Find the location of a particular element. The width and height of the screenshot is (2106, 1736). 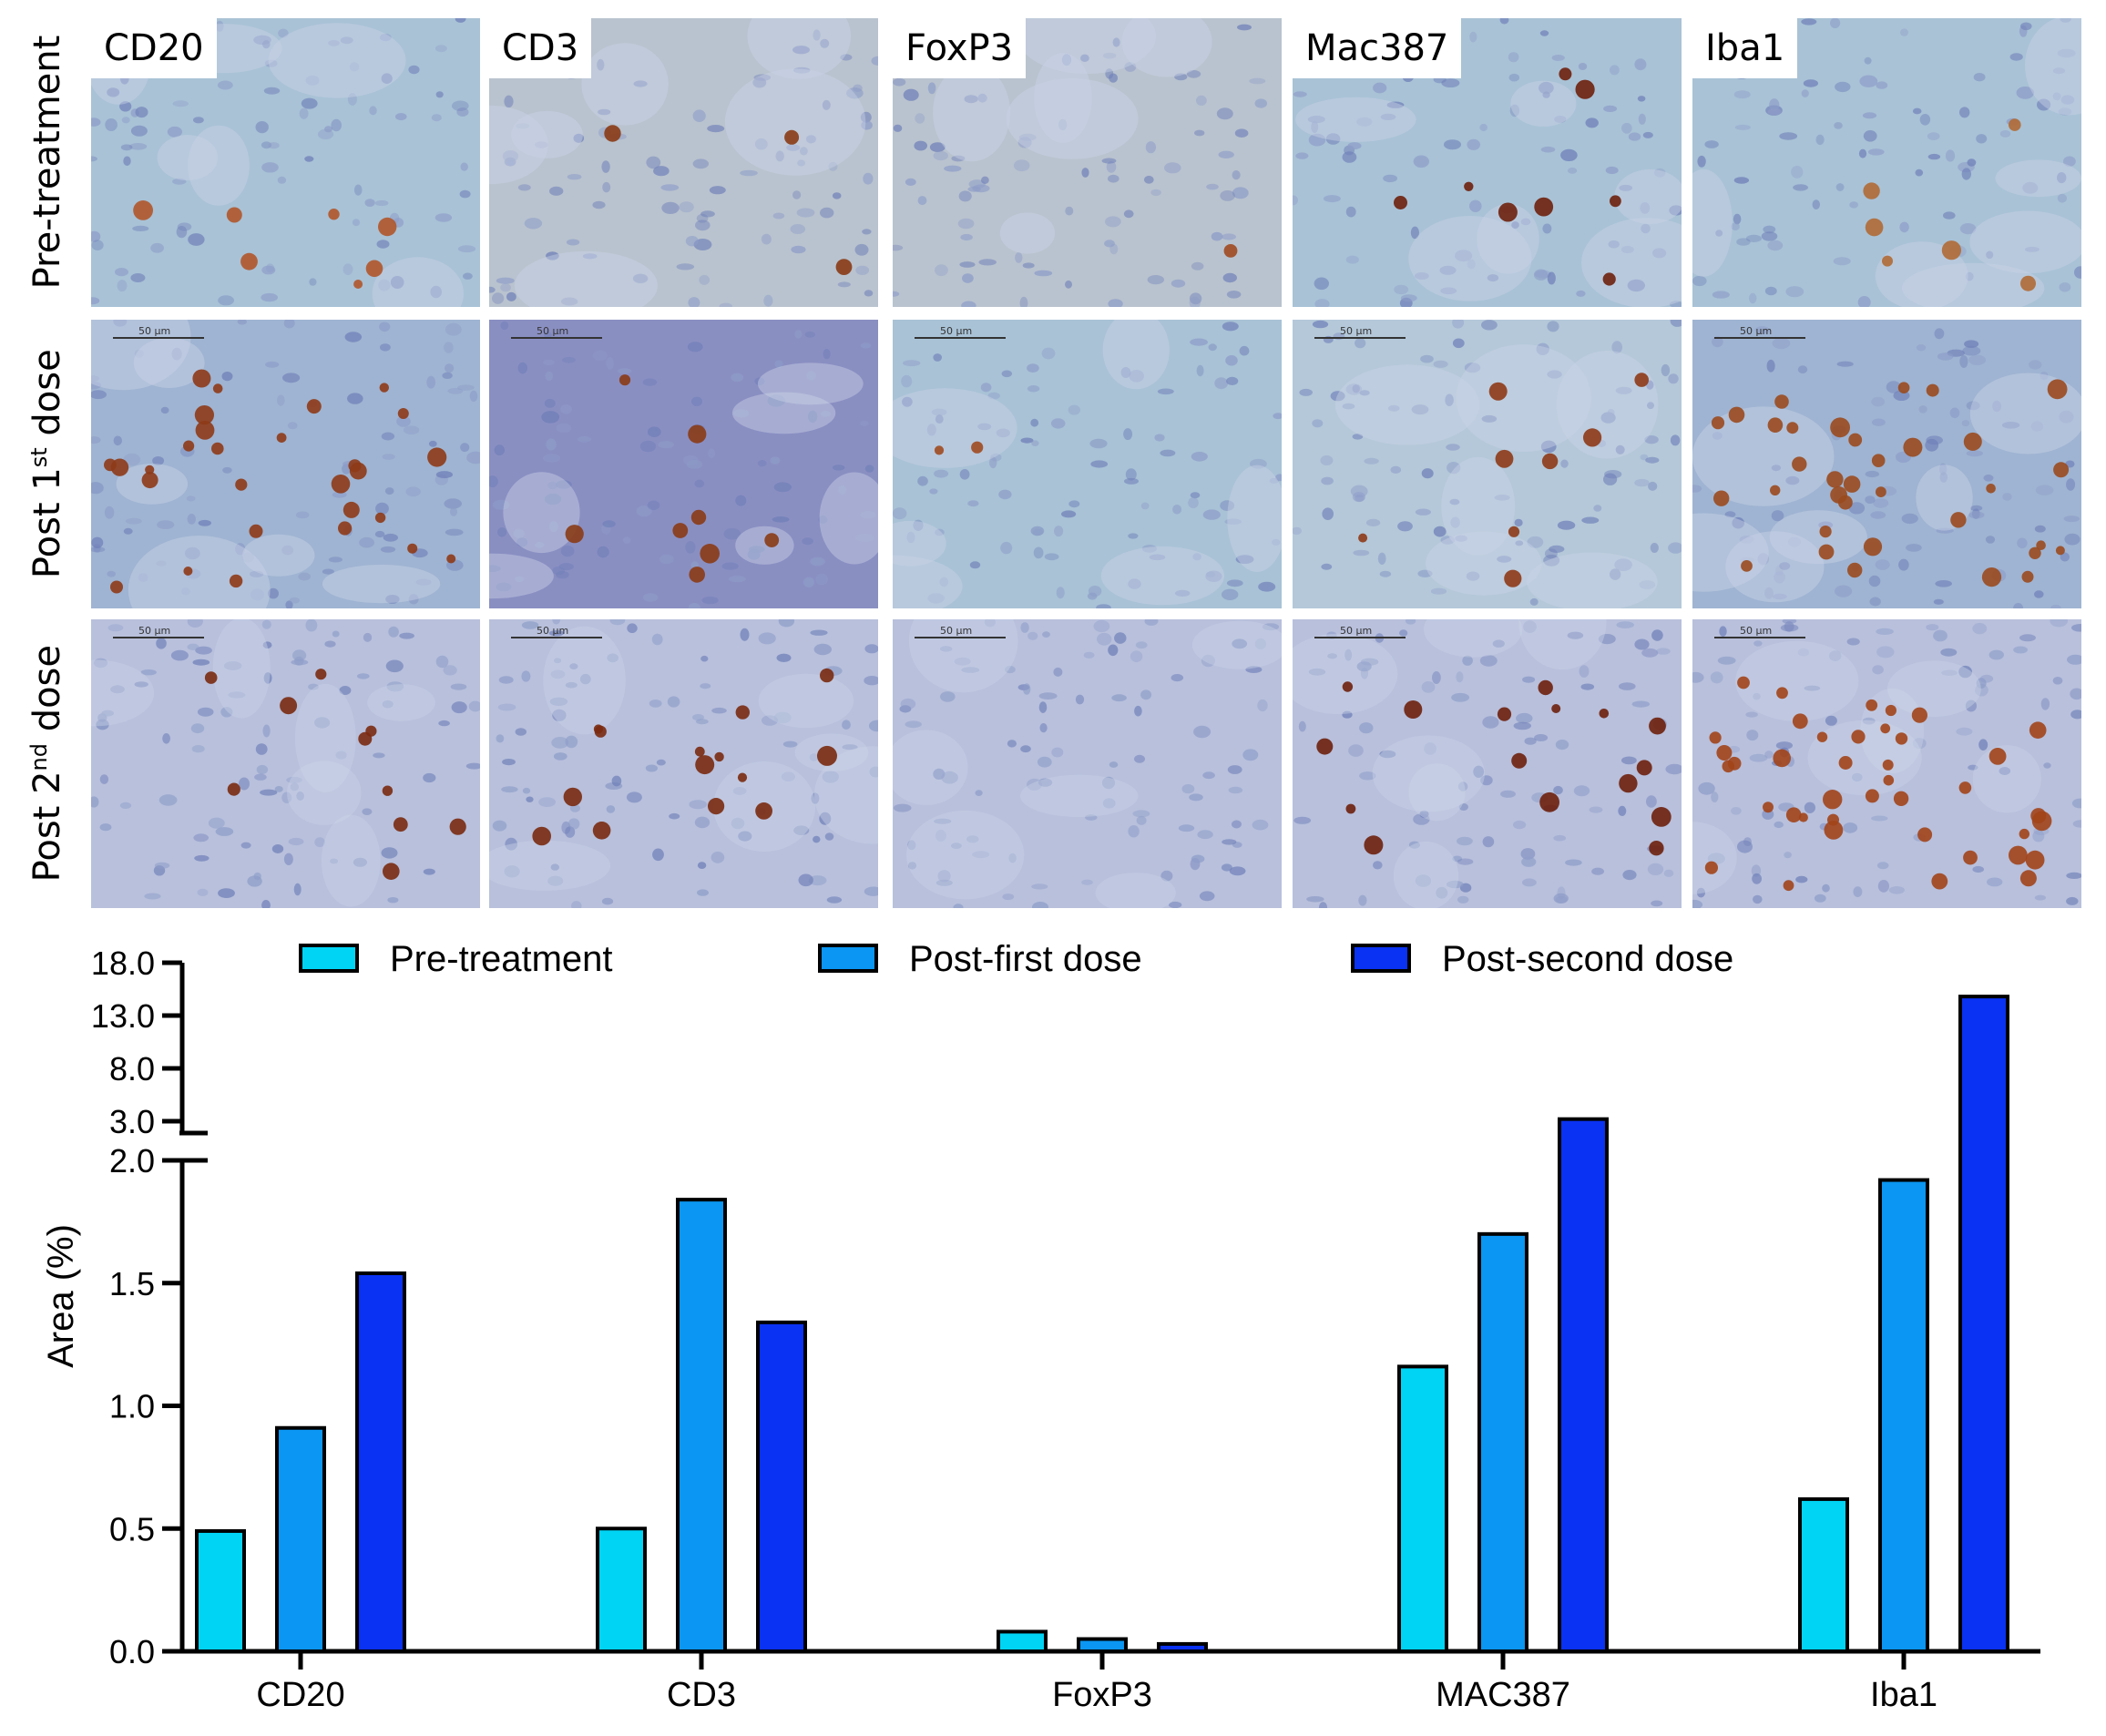

micrograph-foxp3-row1: FoxP3 is located at coordinates (1087, 162).